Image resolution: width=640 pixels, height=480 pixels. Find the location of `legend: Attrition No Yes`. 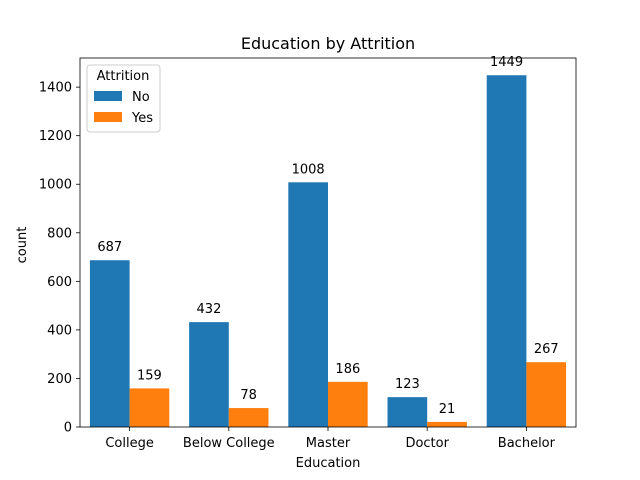

legend: Attrition No Yes is located at coordinates (123, 98).